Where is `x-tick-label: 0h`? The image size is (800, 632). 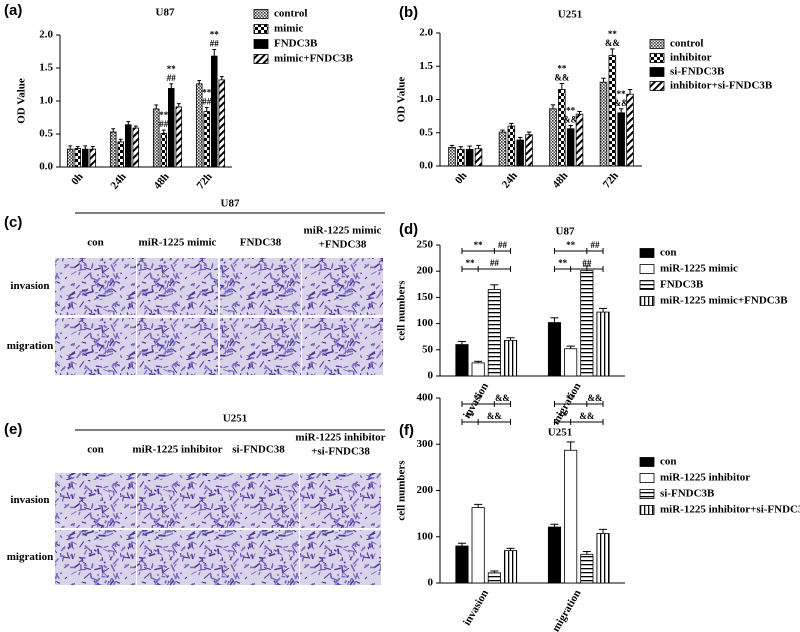
x-tick-label: 0h is located at coordinates (461, 178).